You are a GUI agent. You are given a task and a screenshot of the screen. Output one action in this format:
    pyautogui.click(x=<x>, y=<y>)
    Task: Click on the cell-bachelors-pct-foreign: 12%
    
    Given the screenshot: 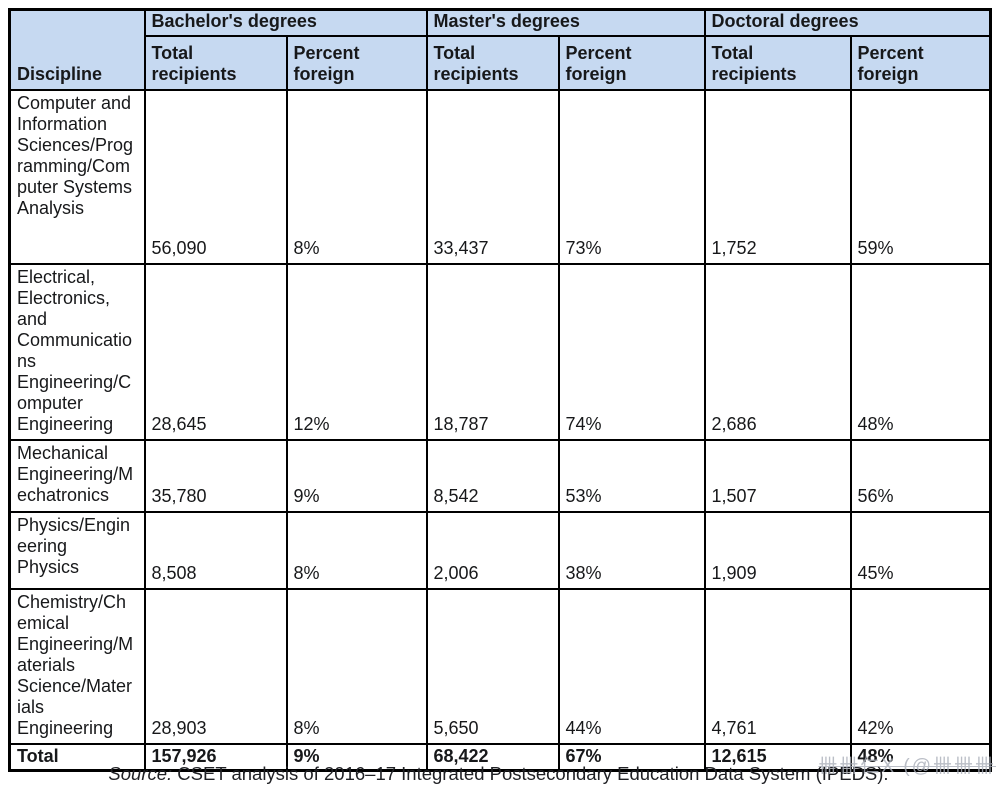 What is the action you would take?
    pyautogui.click(x=356, y=351)
    